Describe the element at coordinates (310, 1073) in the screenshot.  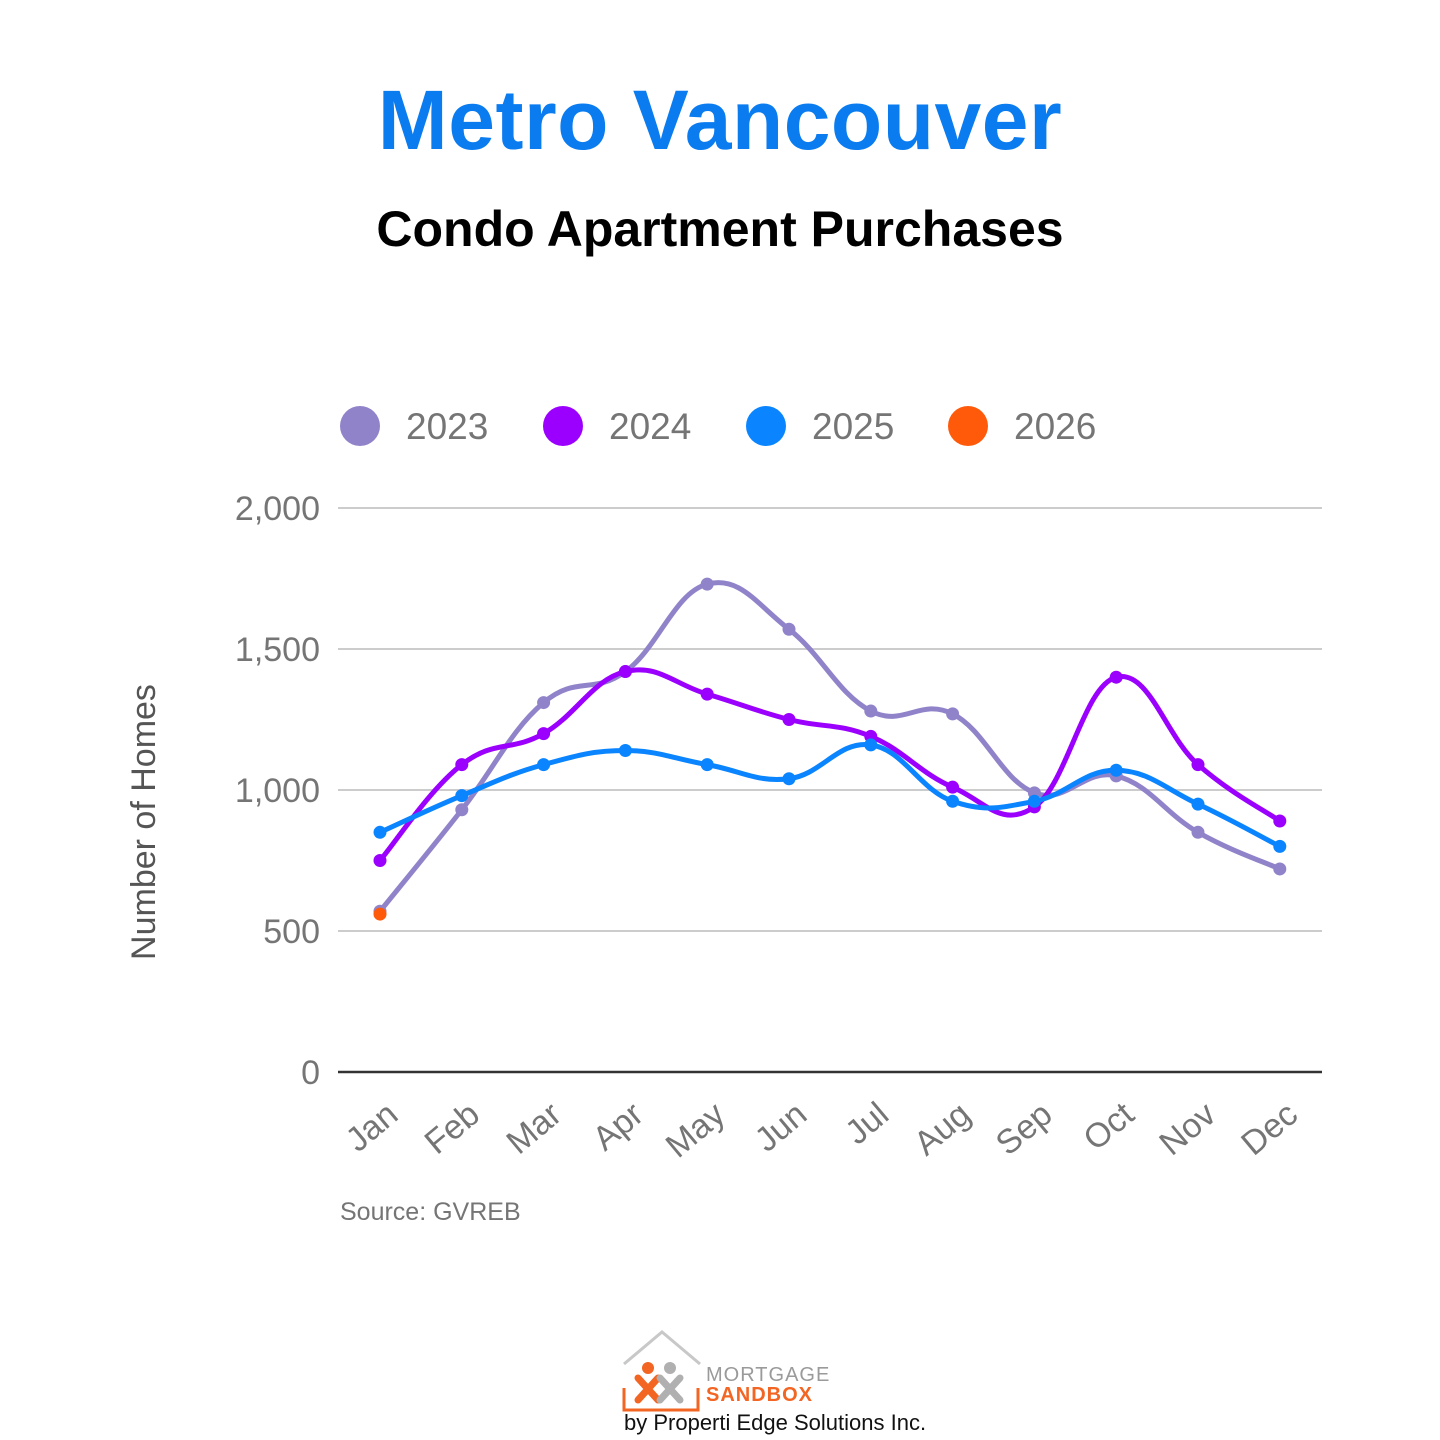
I see `y-tick-label: 0` at that location.